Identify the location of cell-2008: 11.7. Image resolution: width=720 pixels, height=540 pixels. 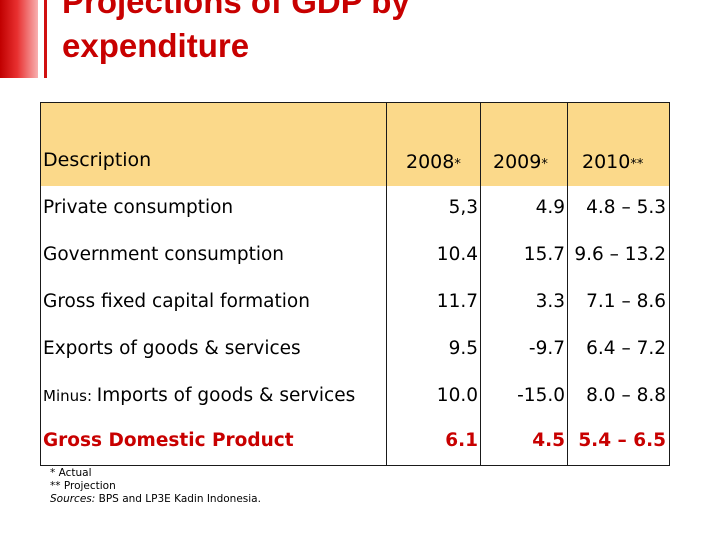
(457, 301).